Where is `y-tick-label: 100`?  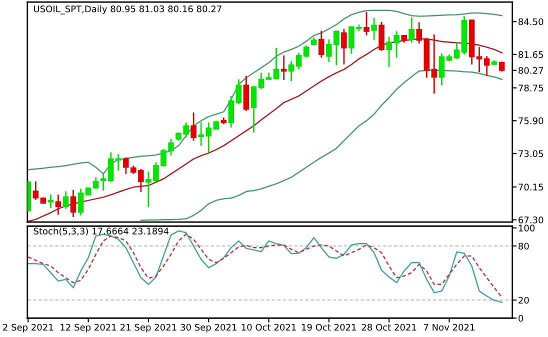 y-tick-label: 100 is located at coordinates (526, 228).